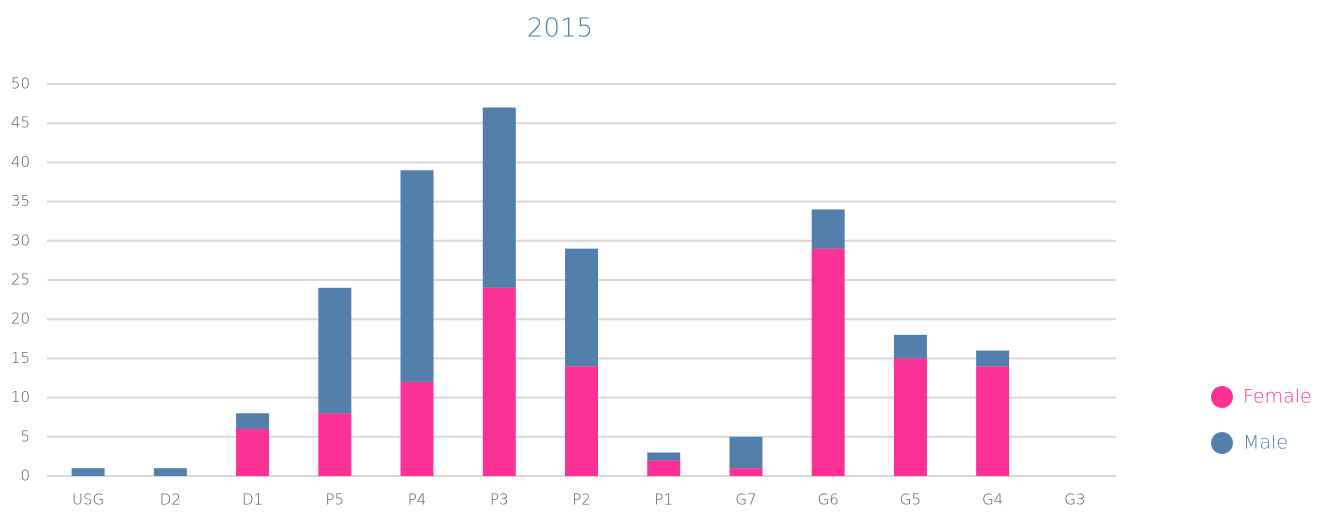 The width and height of the screenshot is (1341, 523). What do you see at coordinates (88, 500) in the screenshot?
I see `x-tick-label: USG` at bounding box center [88, 500].